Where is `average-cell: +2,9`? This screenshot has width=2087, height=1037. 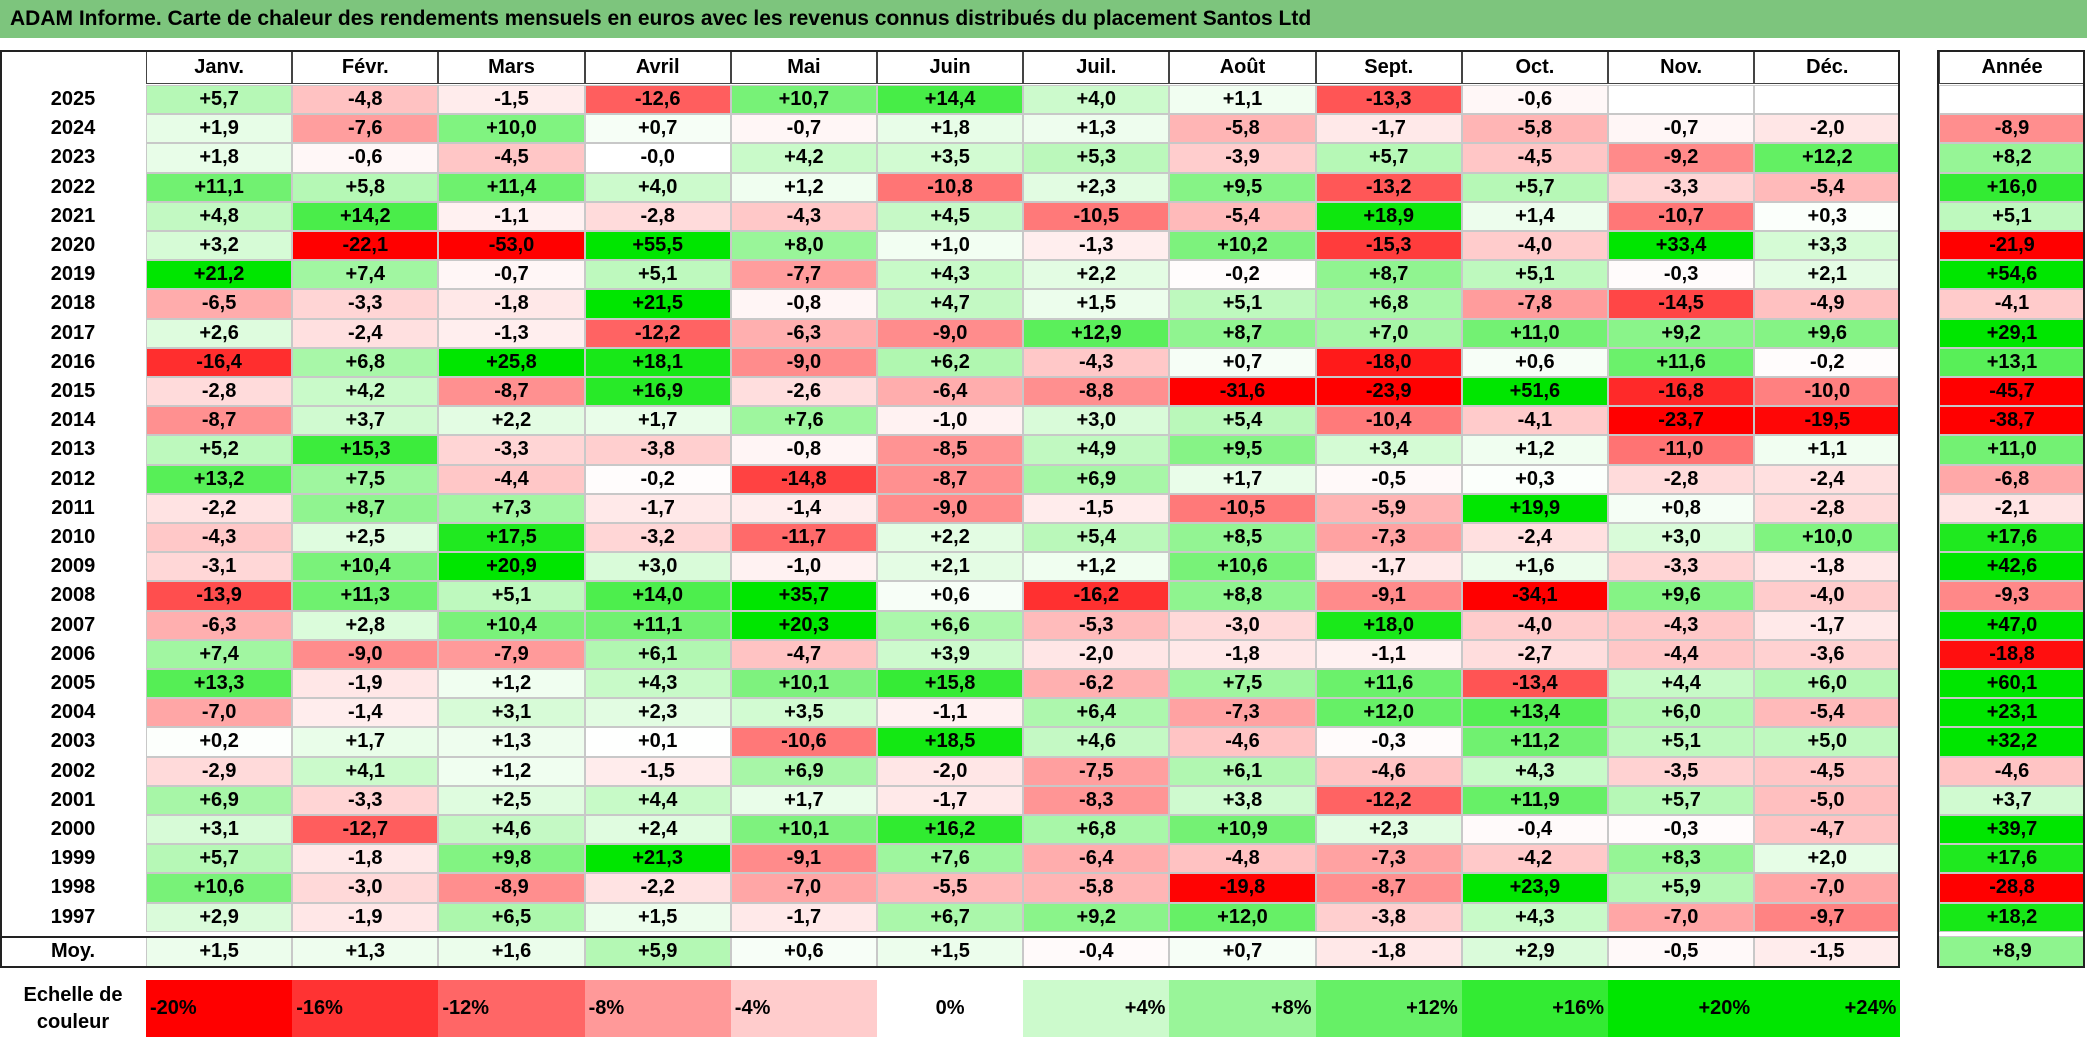
average-cell: +2,9 is located at coordinates (1534, 951).